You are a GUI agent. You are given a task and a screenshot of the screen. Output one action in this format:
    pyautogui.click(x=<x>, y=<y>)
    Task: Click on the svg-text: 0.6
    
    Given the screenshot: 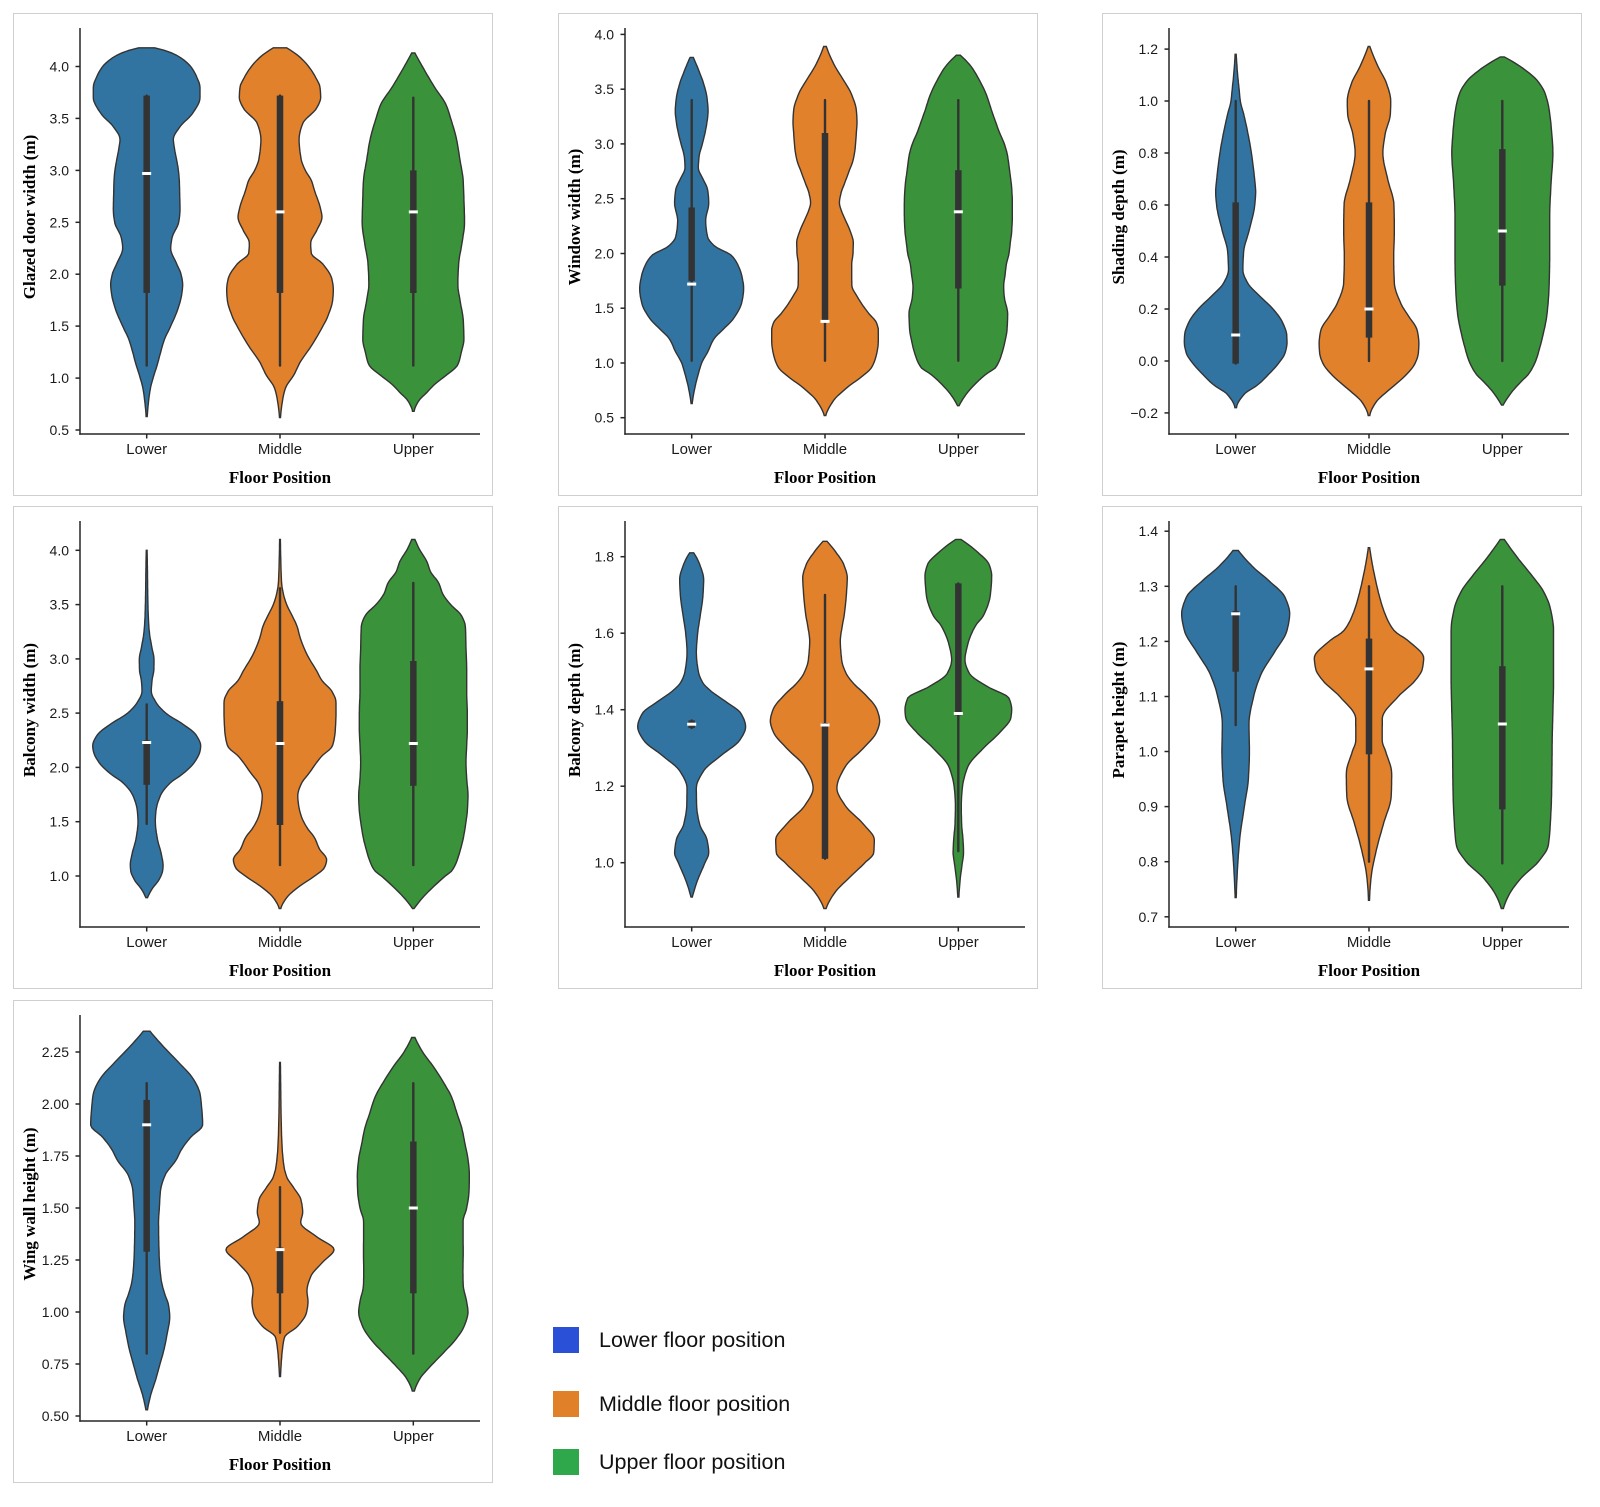 What is the action you would take?
    pyautogui.click(x=1149, y=205)
    